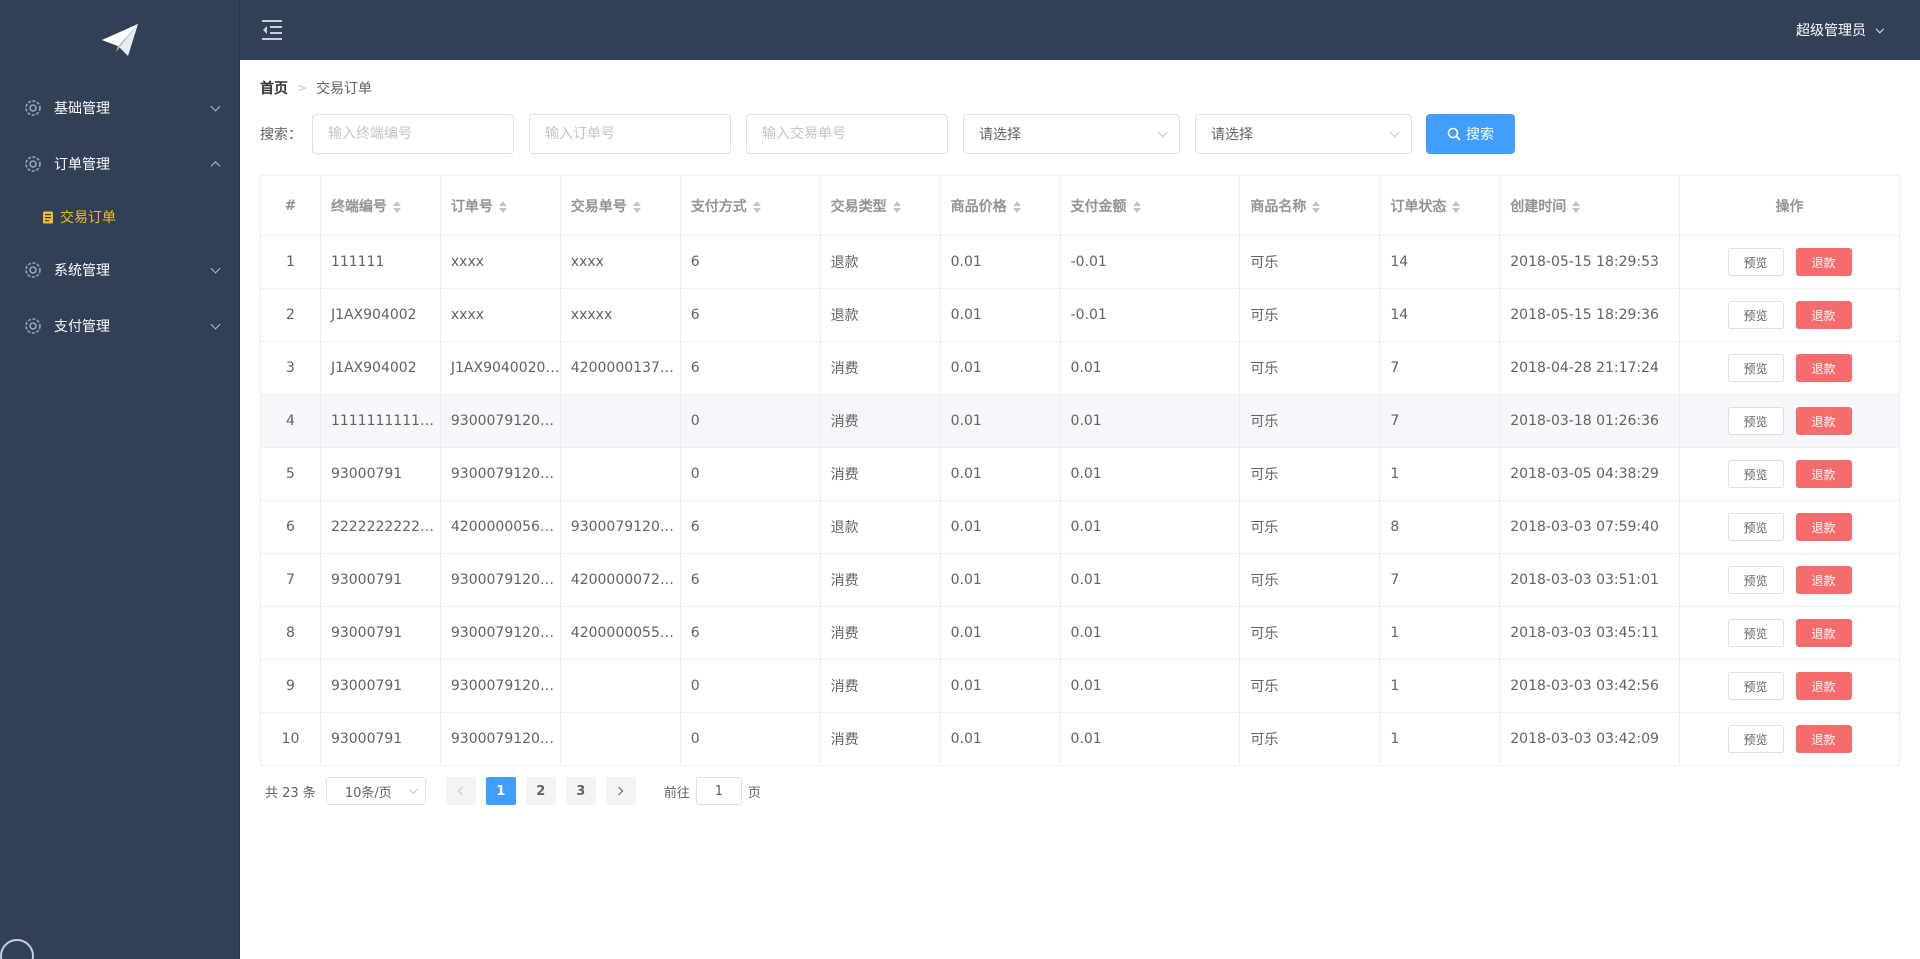 This screenshot has height=959, width=1920. Describe the element at coordinates (120, 479) in the screenshot. I see `sidebar: 基础管理 订单管理 交易订单 系统管理 支付管` at that location.